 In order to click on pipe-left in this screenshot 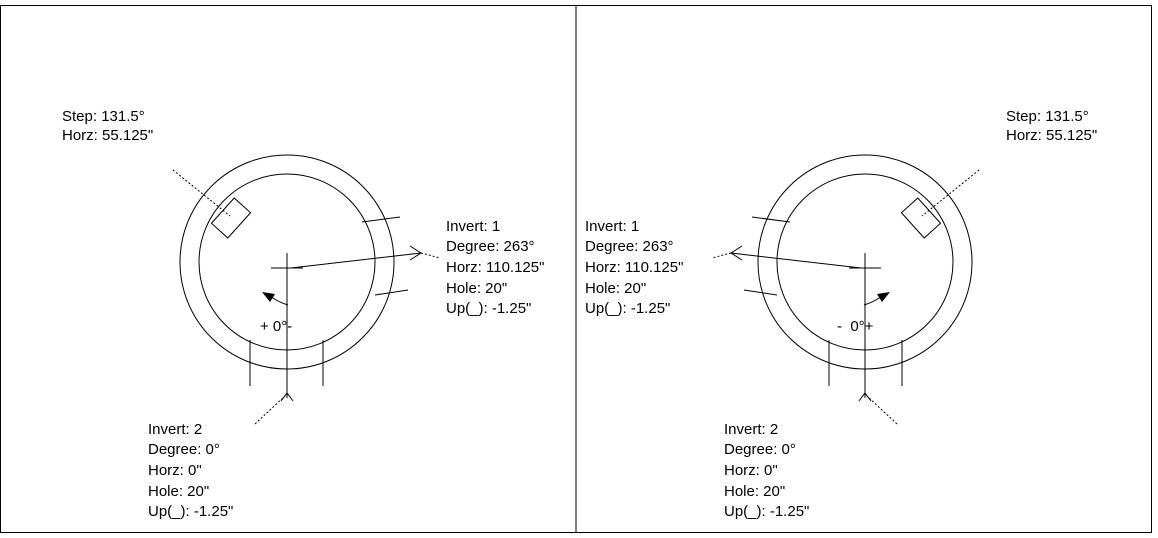, I will do `click(306, 289)`.